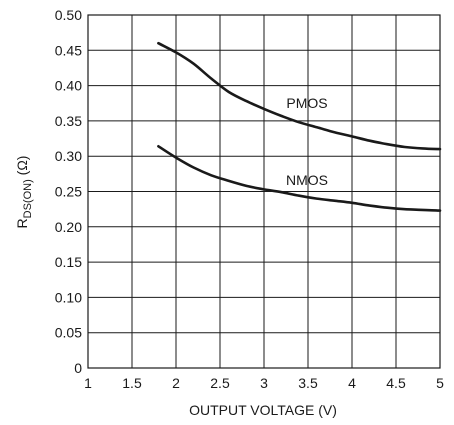 Image resolution: width=454 pixels, height=425 pixels. What do you see at coordinates (308, 383) in the screenshot?
I see `x-tick-label: 3.5` at bounding box center [308, 383].